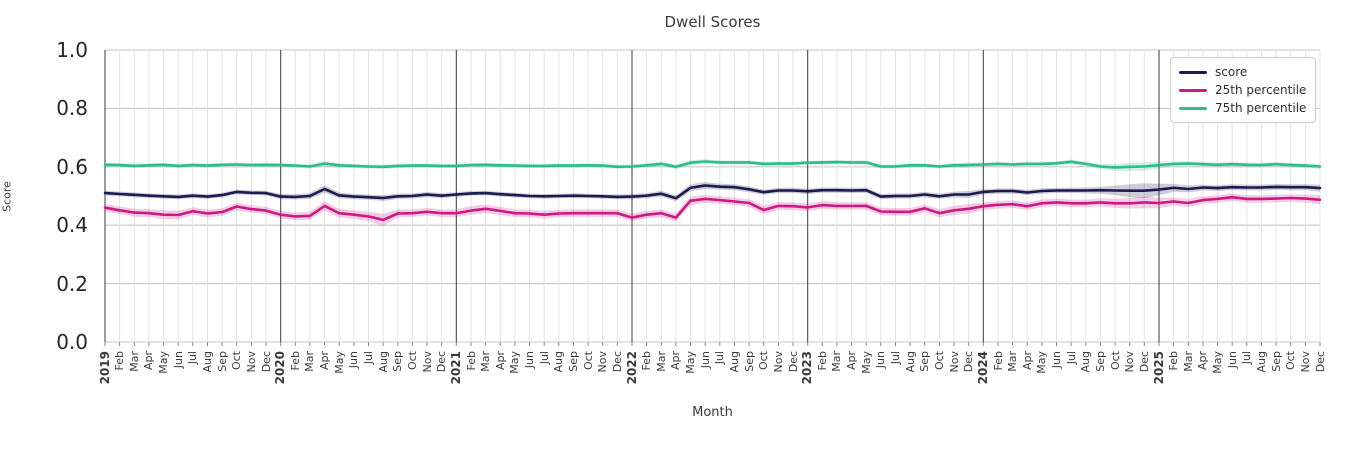 This screenshot has height=450, width=1350. What do you see at coordinates (1193, 90) in the screenshot?
I see `25th-percentile-line-swatch` at bounding box center [1193, 90].